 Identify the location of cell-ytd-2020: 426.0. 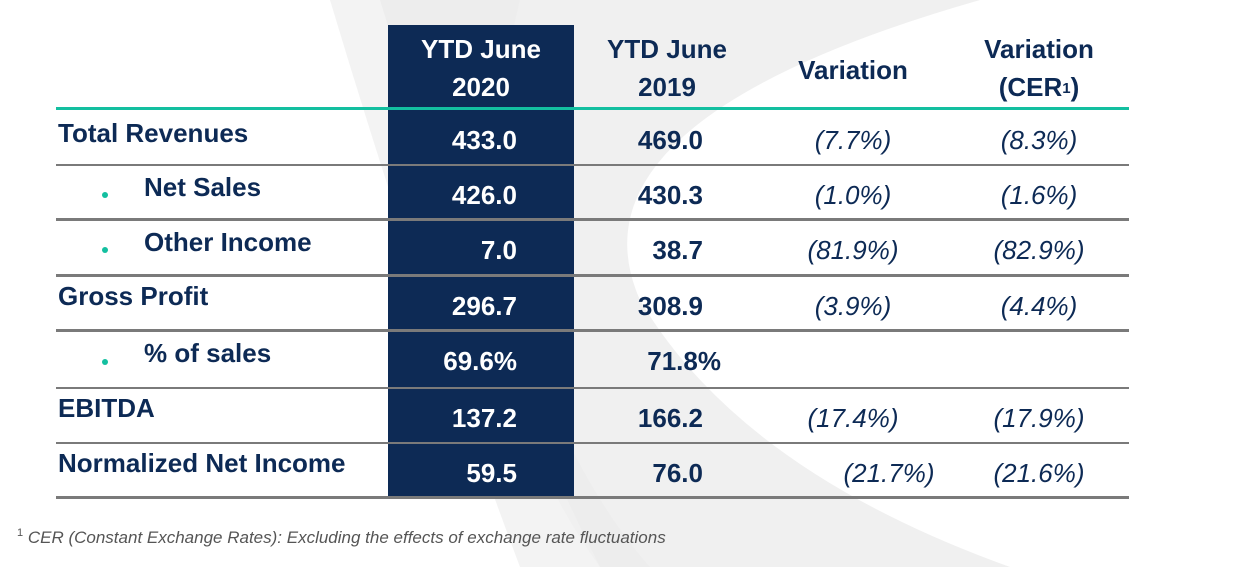
(484, 195).